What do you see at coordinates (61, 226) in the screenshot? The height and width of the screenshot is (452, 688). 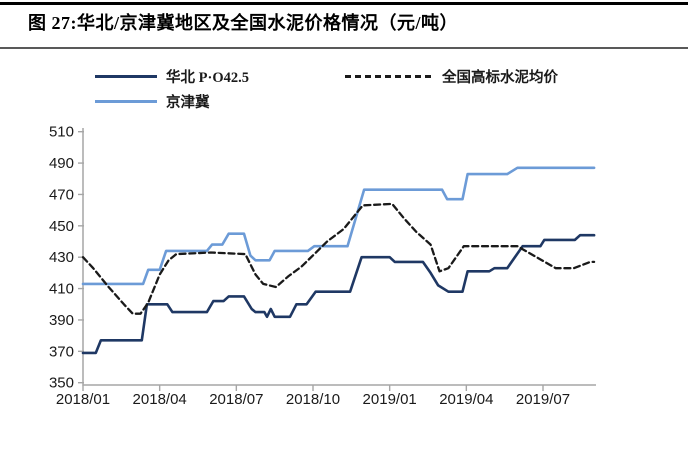 I see `y-axis-label: 450` at bounding box center [61, 226].